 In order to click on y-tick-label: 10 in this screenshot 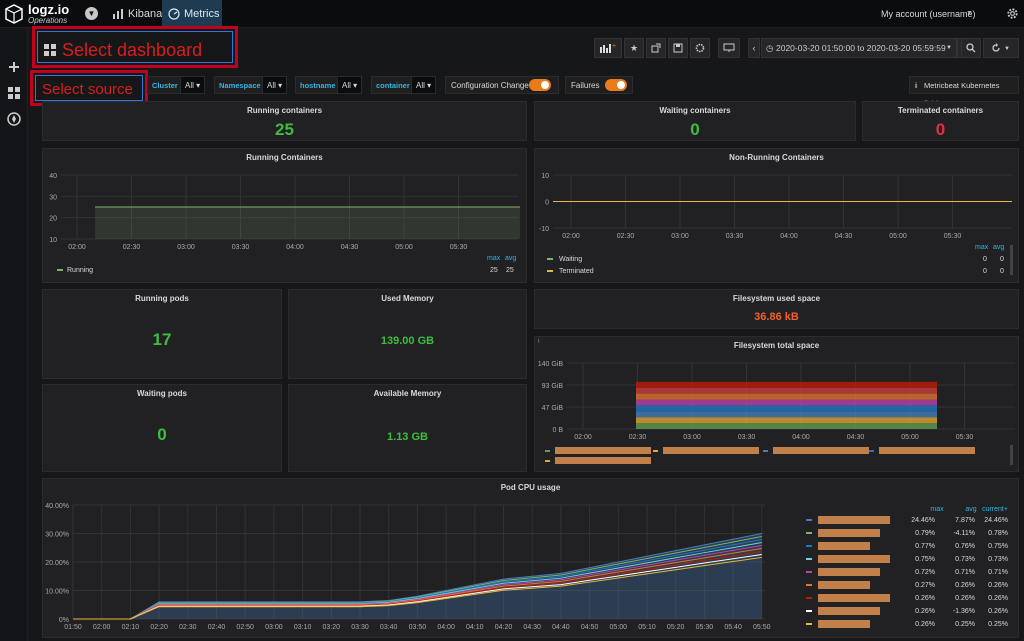, I will do `click(53, 240)`.